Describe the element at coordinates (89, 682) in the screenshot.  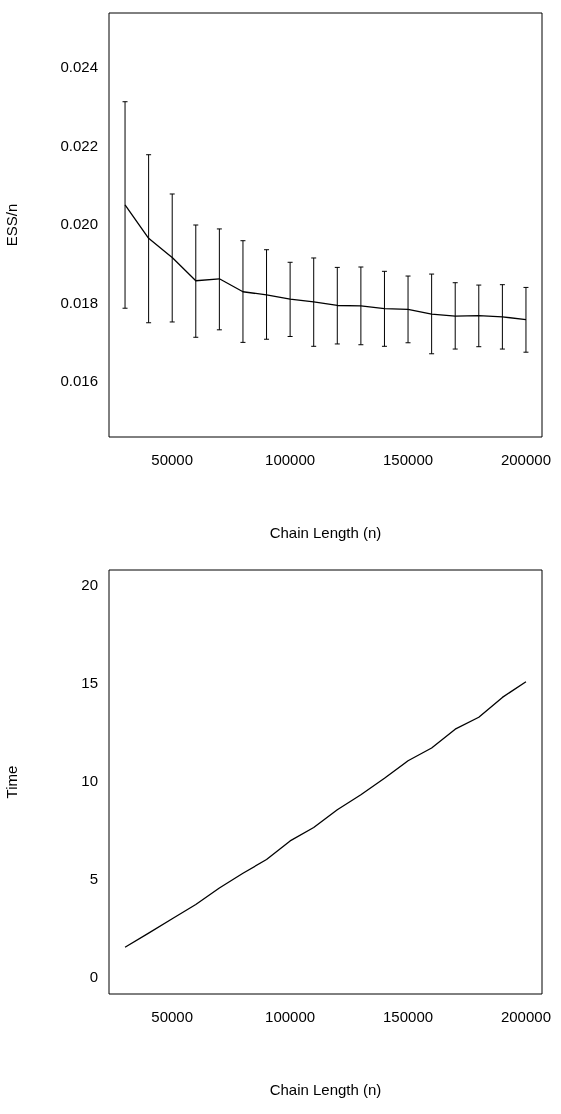
I see `y-tick-label: 15` at that location.